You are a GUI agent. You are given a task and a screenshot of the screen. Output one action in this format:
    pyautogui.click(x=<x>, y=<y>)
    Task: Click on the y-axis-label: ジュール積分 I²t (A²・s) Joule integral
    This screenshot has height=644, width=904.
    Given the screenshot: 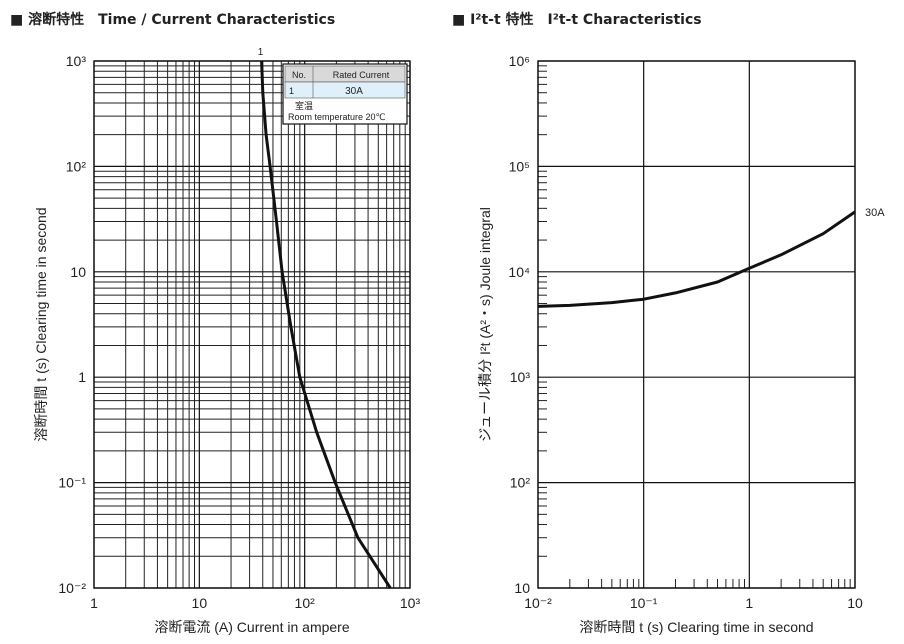 What is the action you would take?
    pyautogui.click(x=485, y=324)
    